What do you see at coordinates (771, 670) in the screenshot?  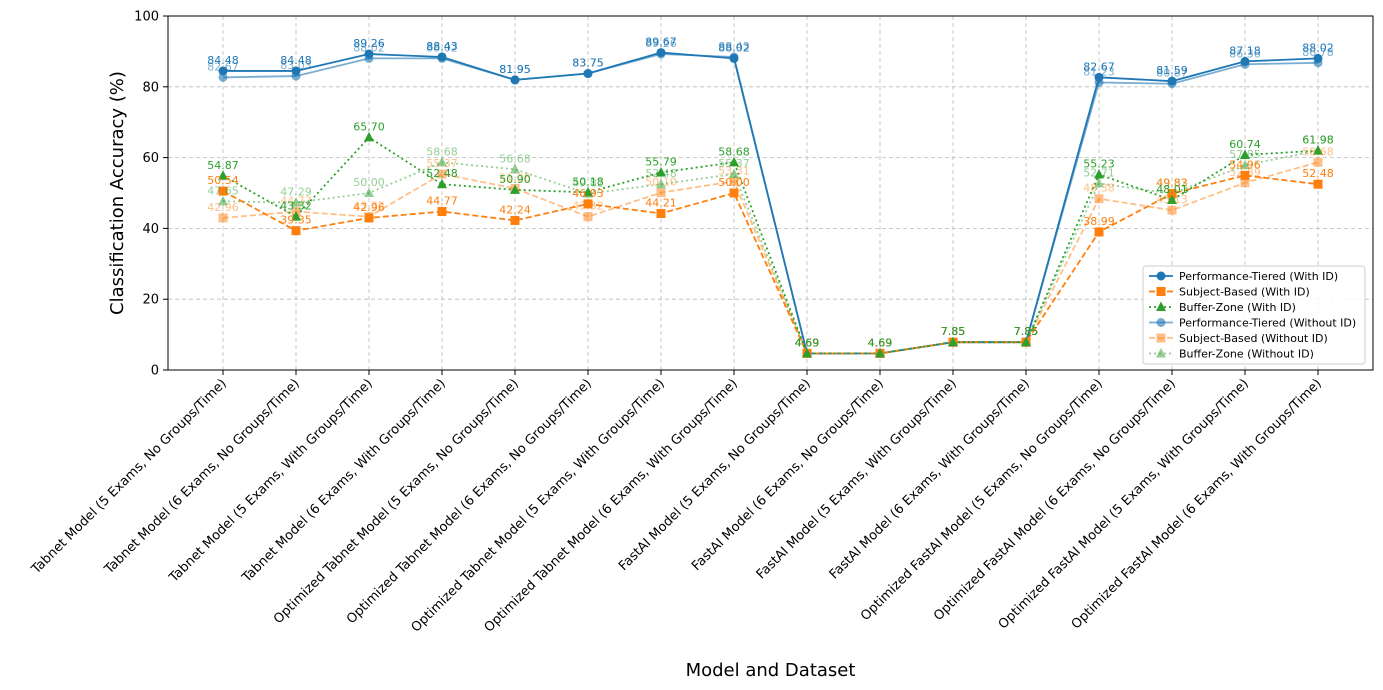 I see `x-axis-title: Model and Dataset` at bounding box center [771, 670].